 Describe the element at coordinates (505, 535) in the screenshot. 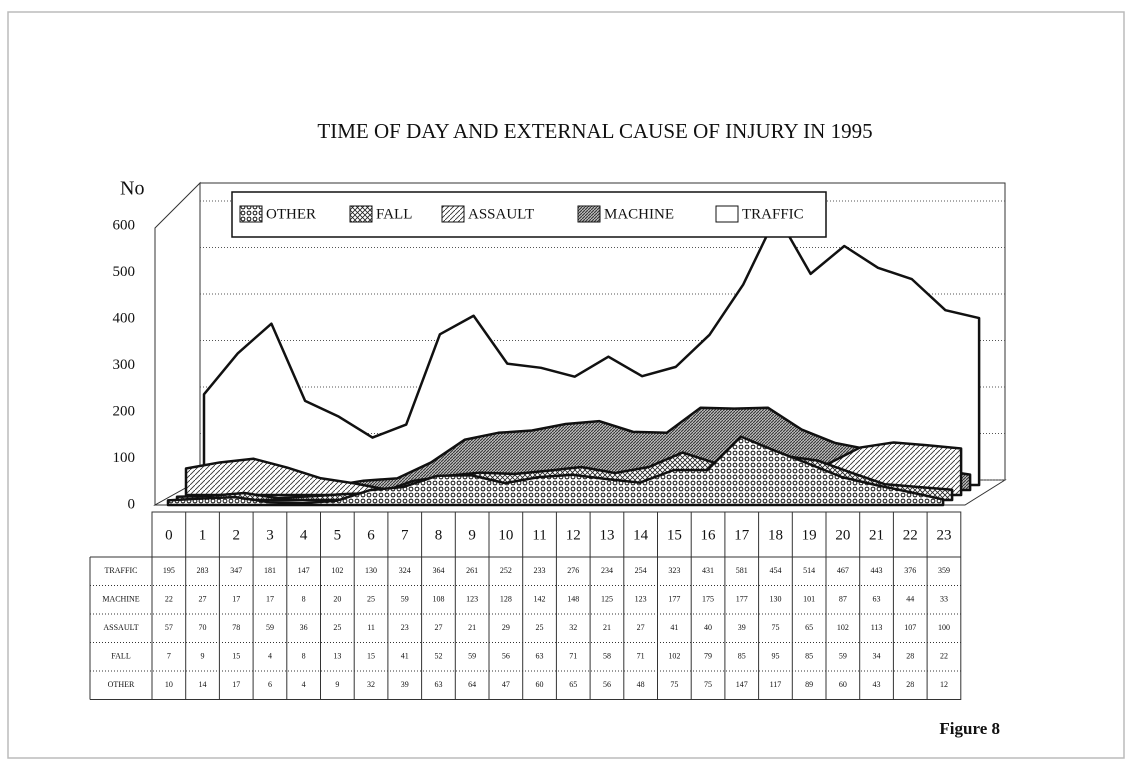

I see `x-tick-label: 10` at that location.